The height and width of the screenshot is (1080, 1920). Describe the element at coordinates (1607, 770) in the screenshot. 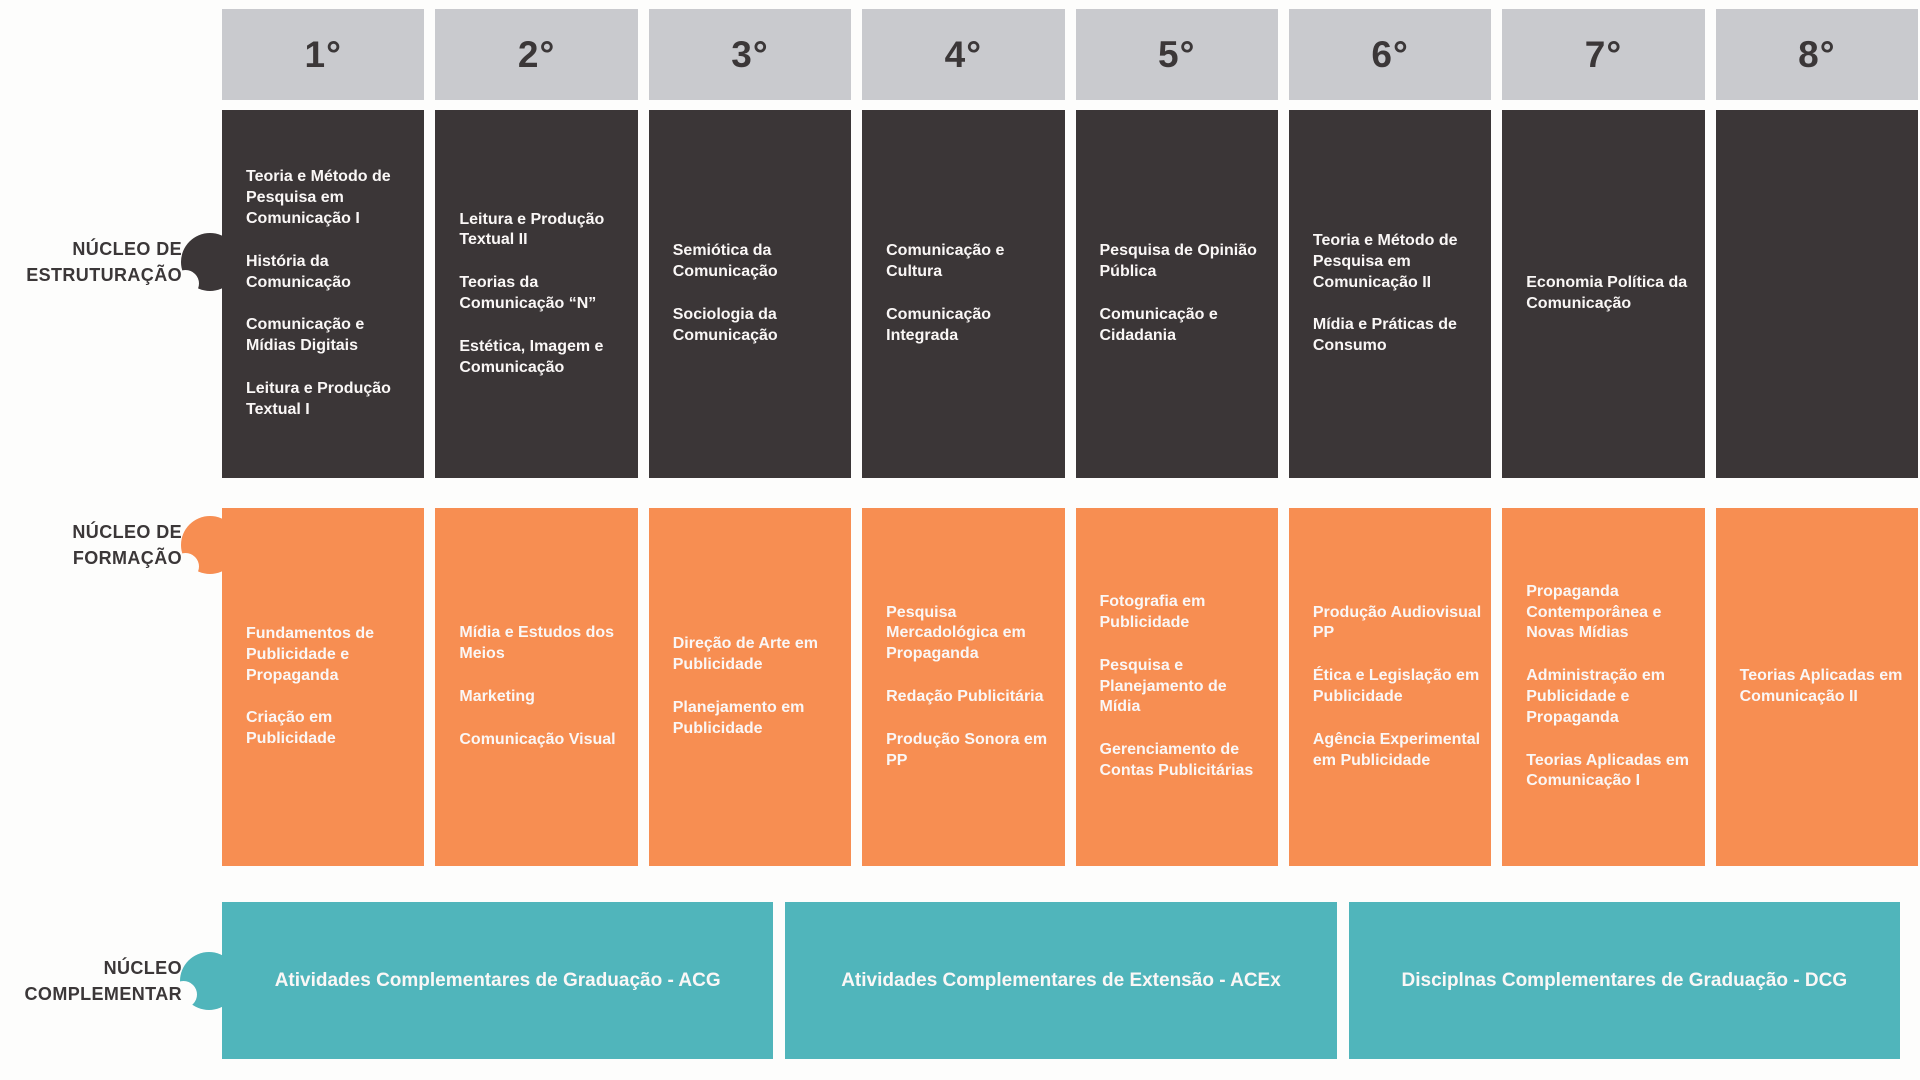

I see `course-item: Teorias Aplicadas em Comunicação I` at that location.